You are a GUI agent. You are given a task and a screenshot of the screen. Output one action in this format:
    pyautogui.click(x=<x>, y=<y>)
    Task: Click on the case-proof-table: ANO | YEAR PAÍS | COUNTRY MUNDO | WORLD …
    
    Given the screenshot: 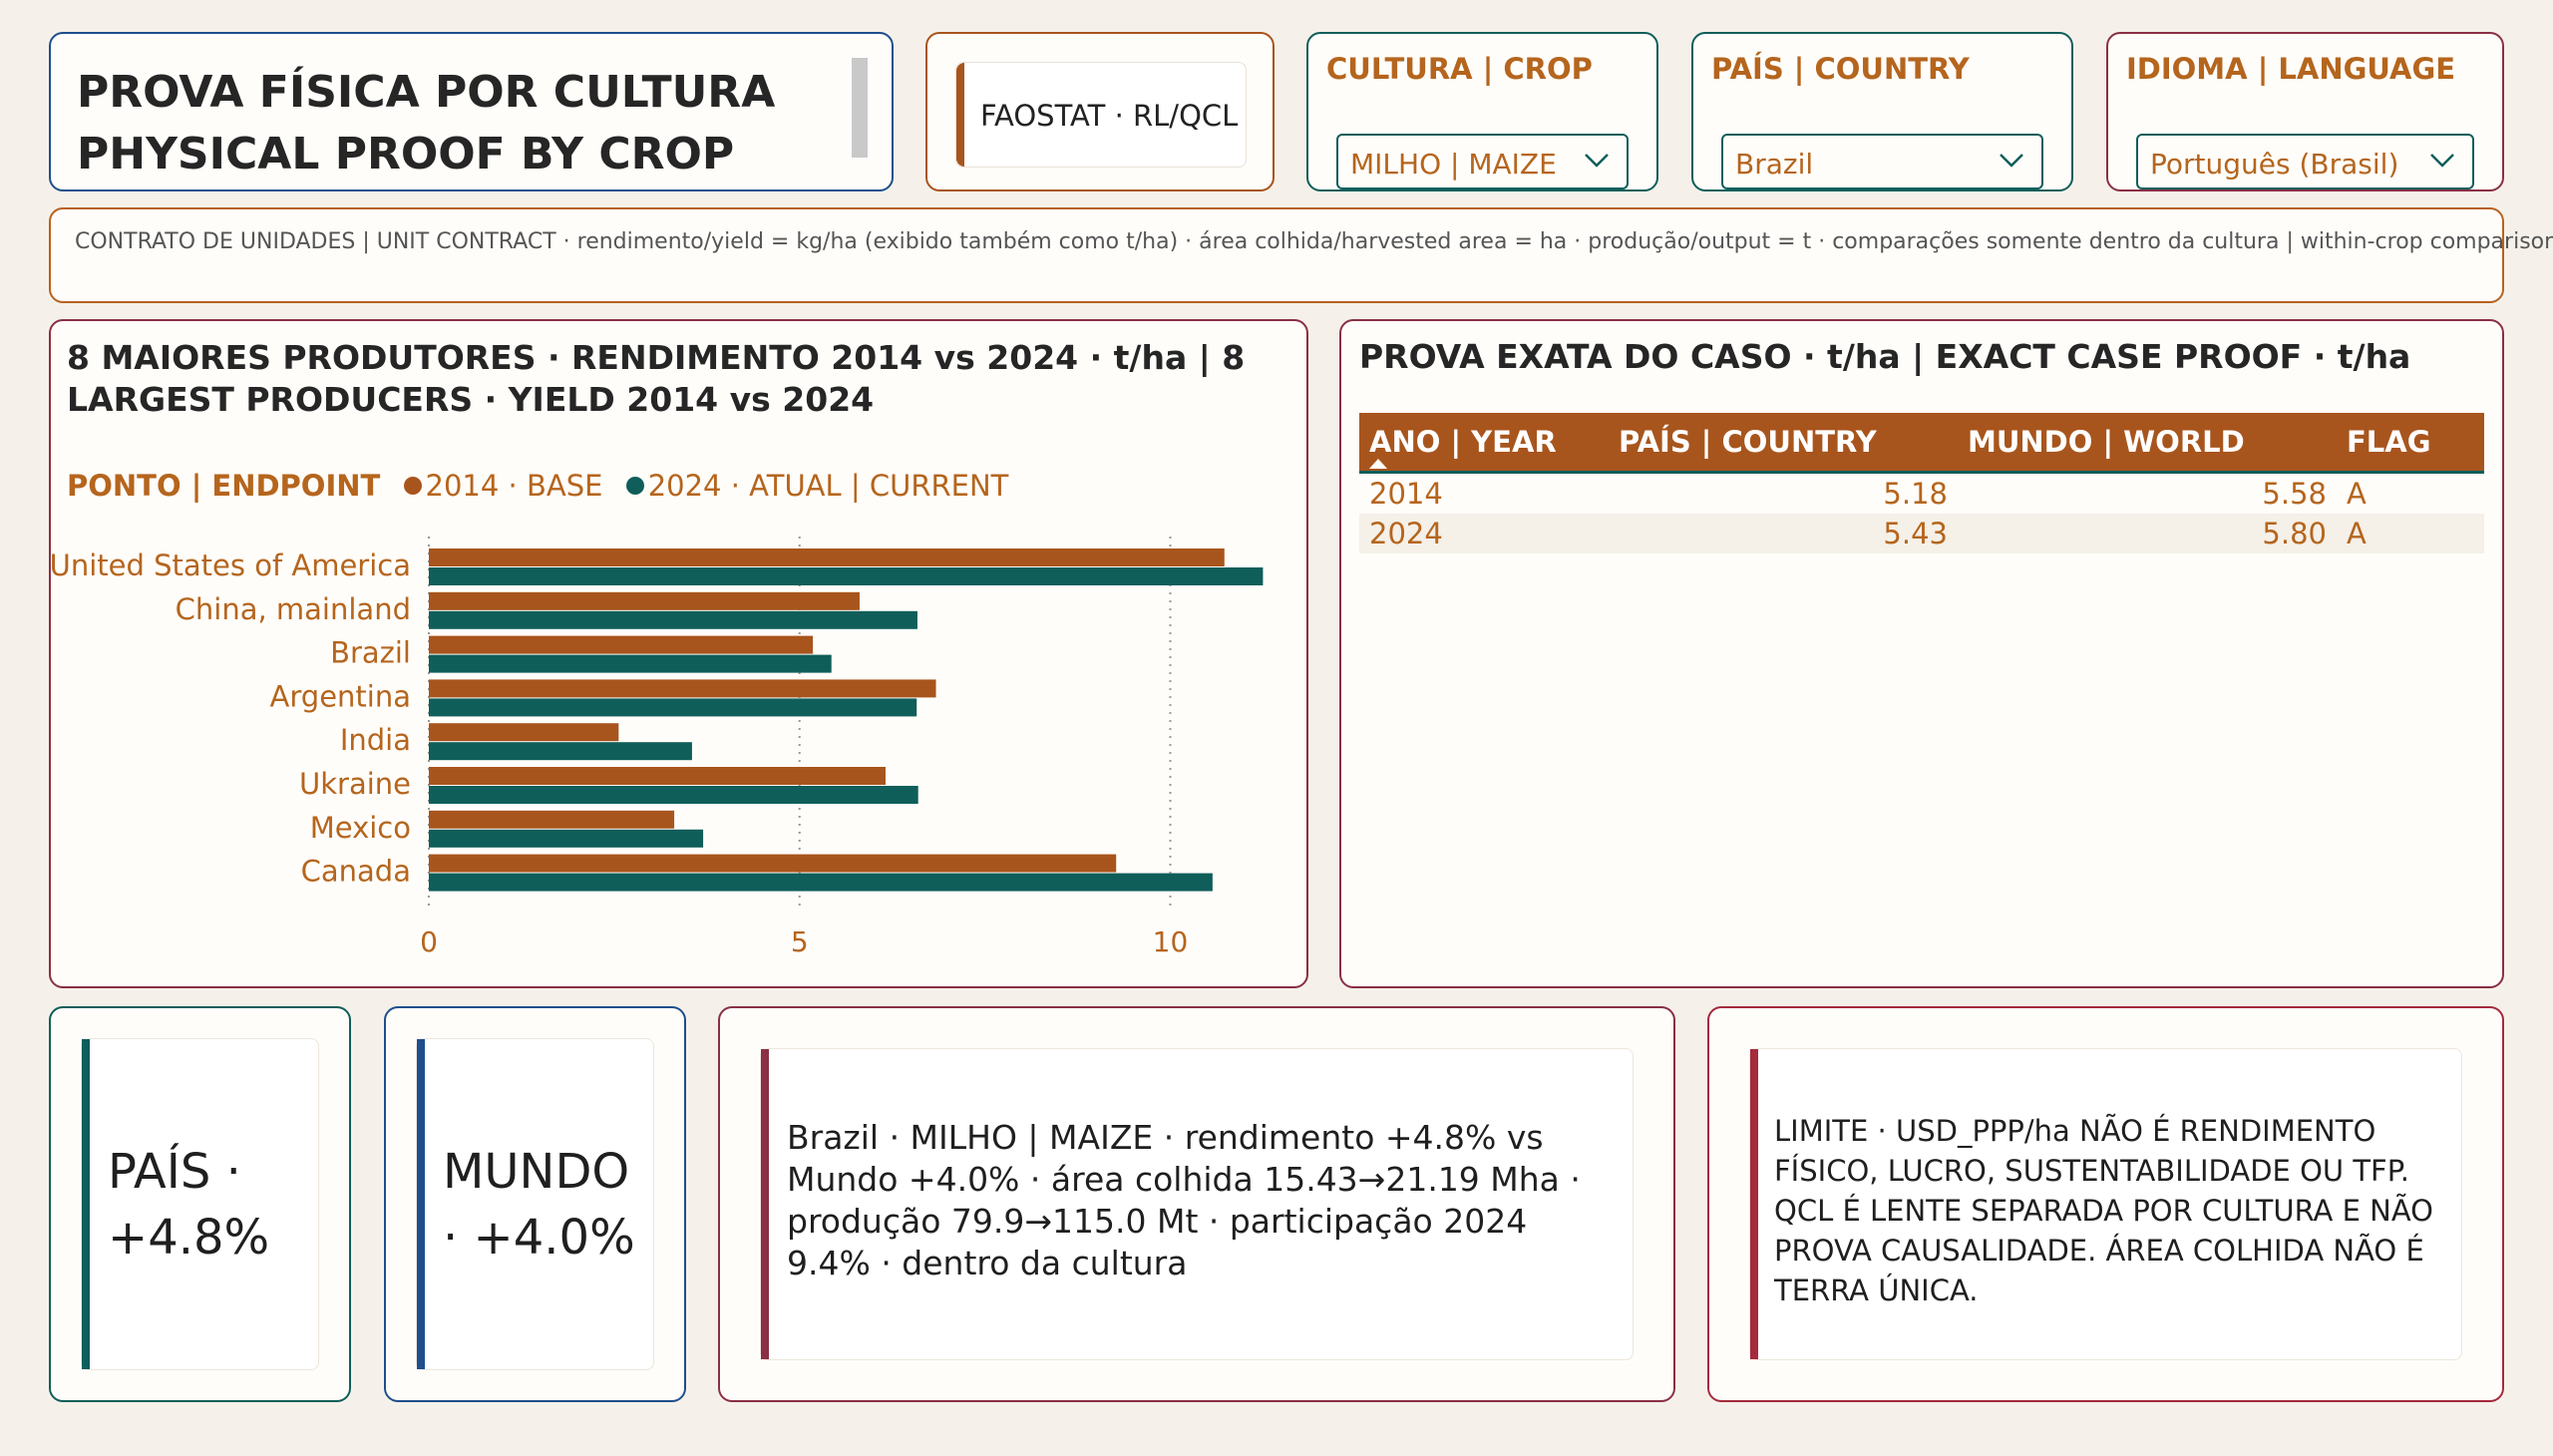 What is the action you would take?
    pyautogui.click(x=1922, y=483)
    